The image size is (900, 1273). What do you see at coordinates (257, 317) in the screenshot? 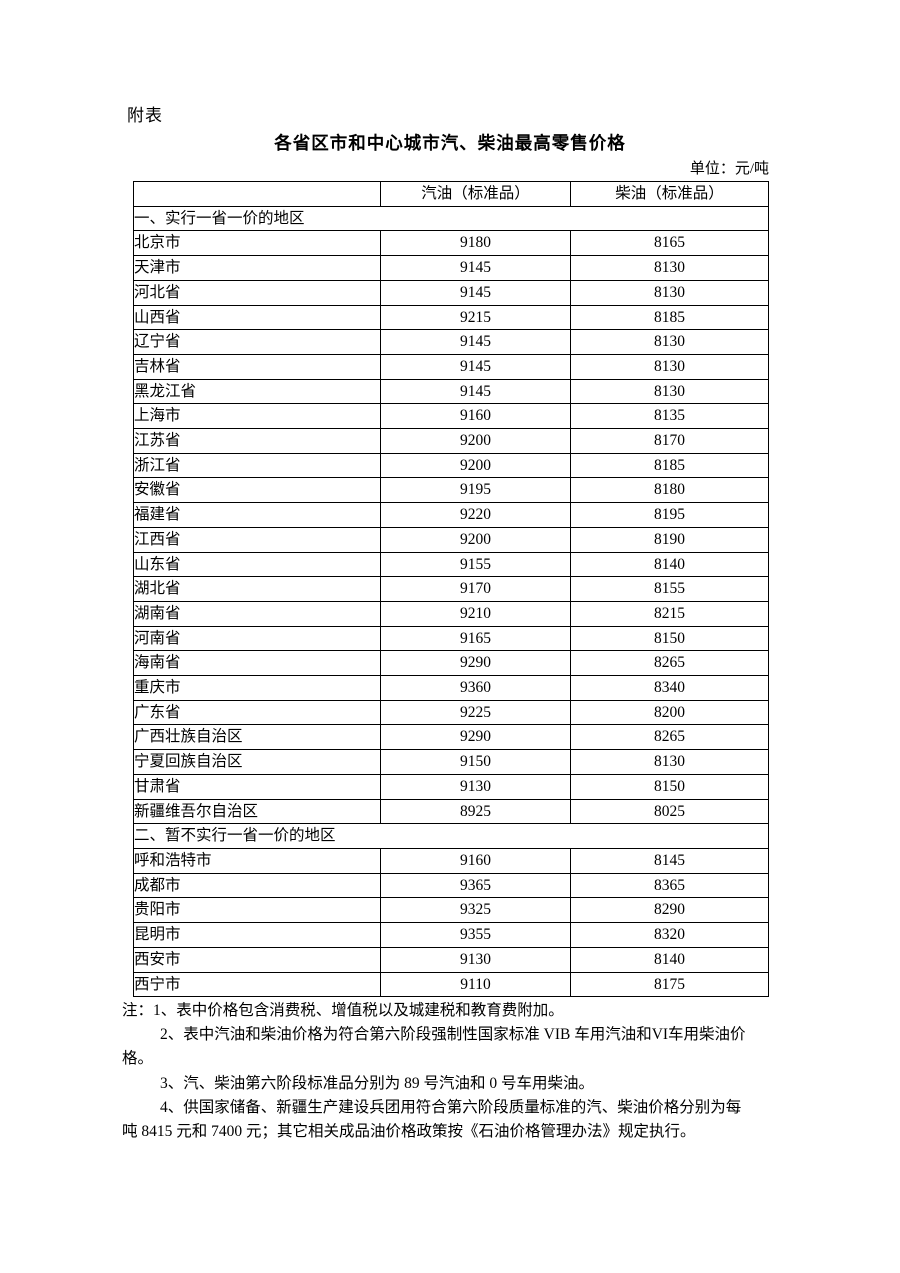
I see `region-name: 山西省` at bounding box center [257, 317].